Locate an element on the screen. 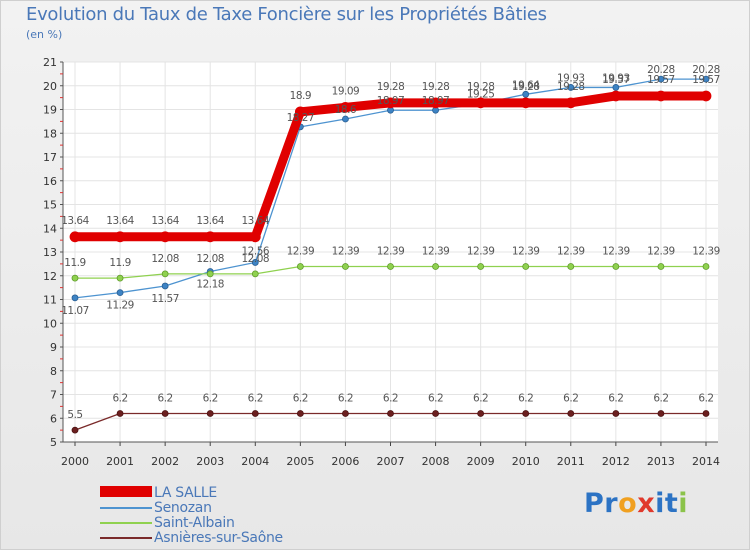 This screenshot has width=750, height=550. proxiti-logo: Proxiti is located at coordinates (636, 503).